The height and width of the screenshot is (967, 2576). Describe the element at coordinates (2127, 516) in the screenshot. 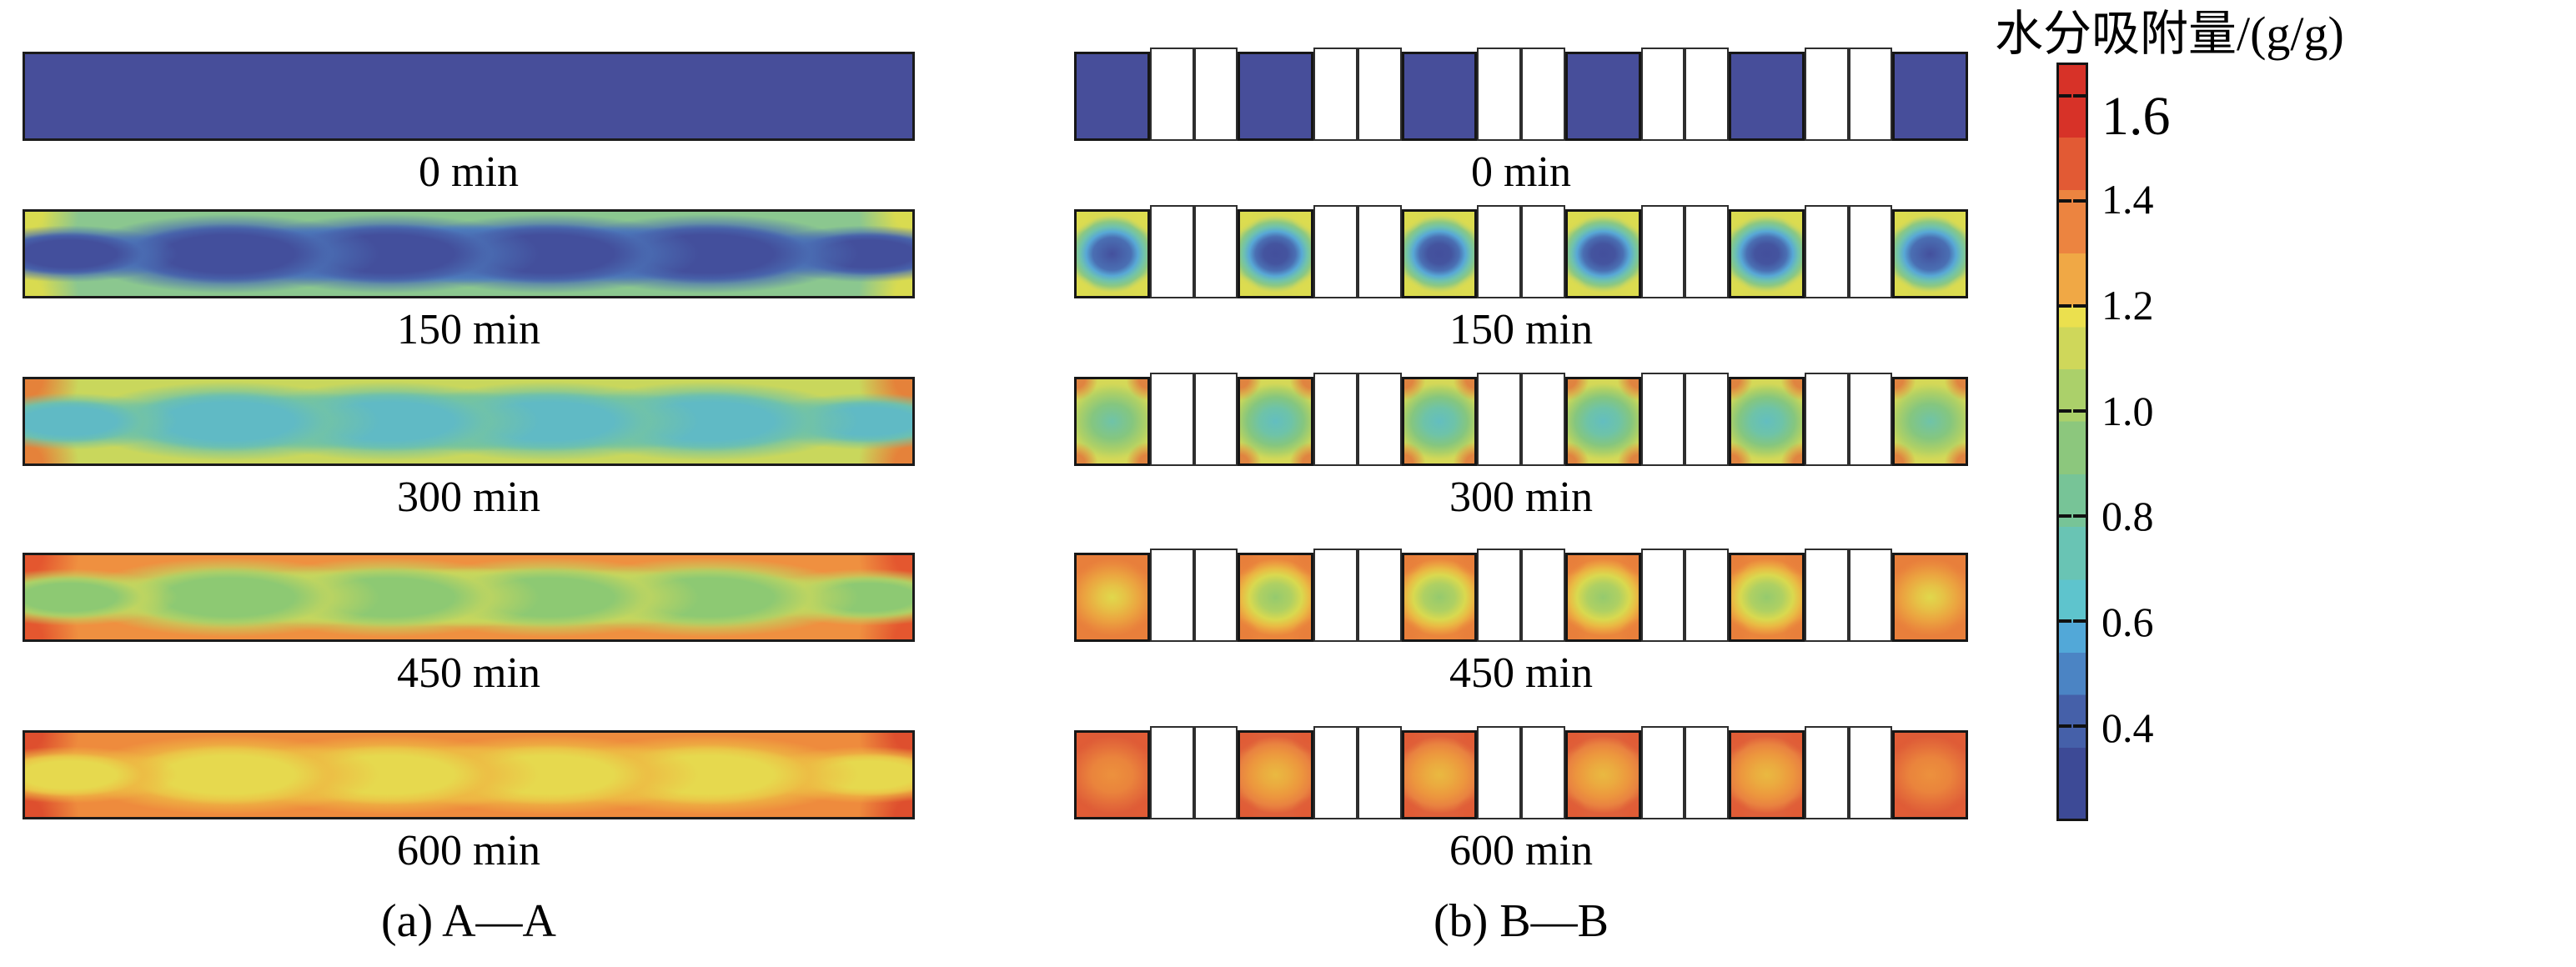

I see `colorbar-tick-label: 0.8` at that location.